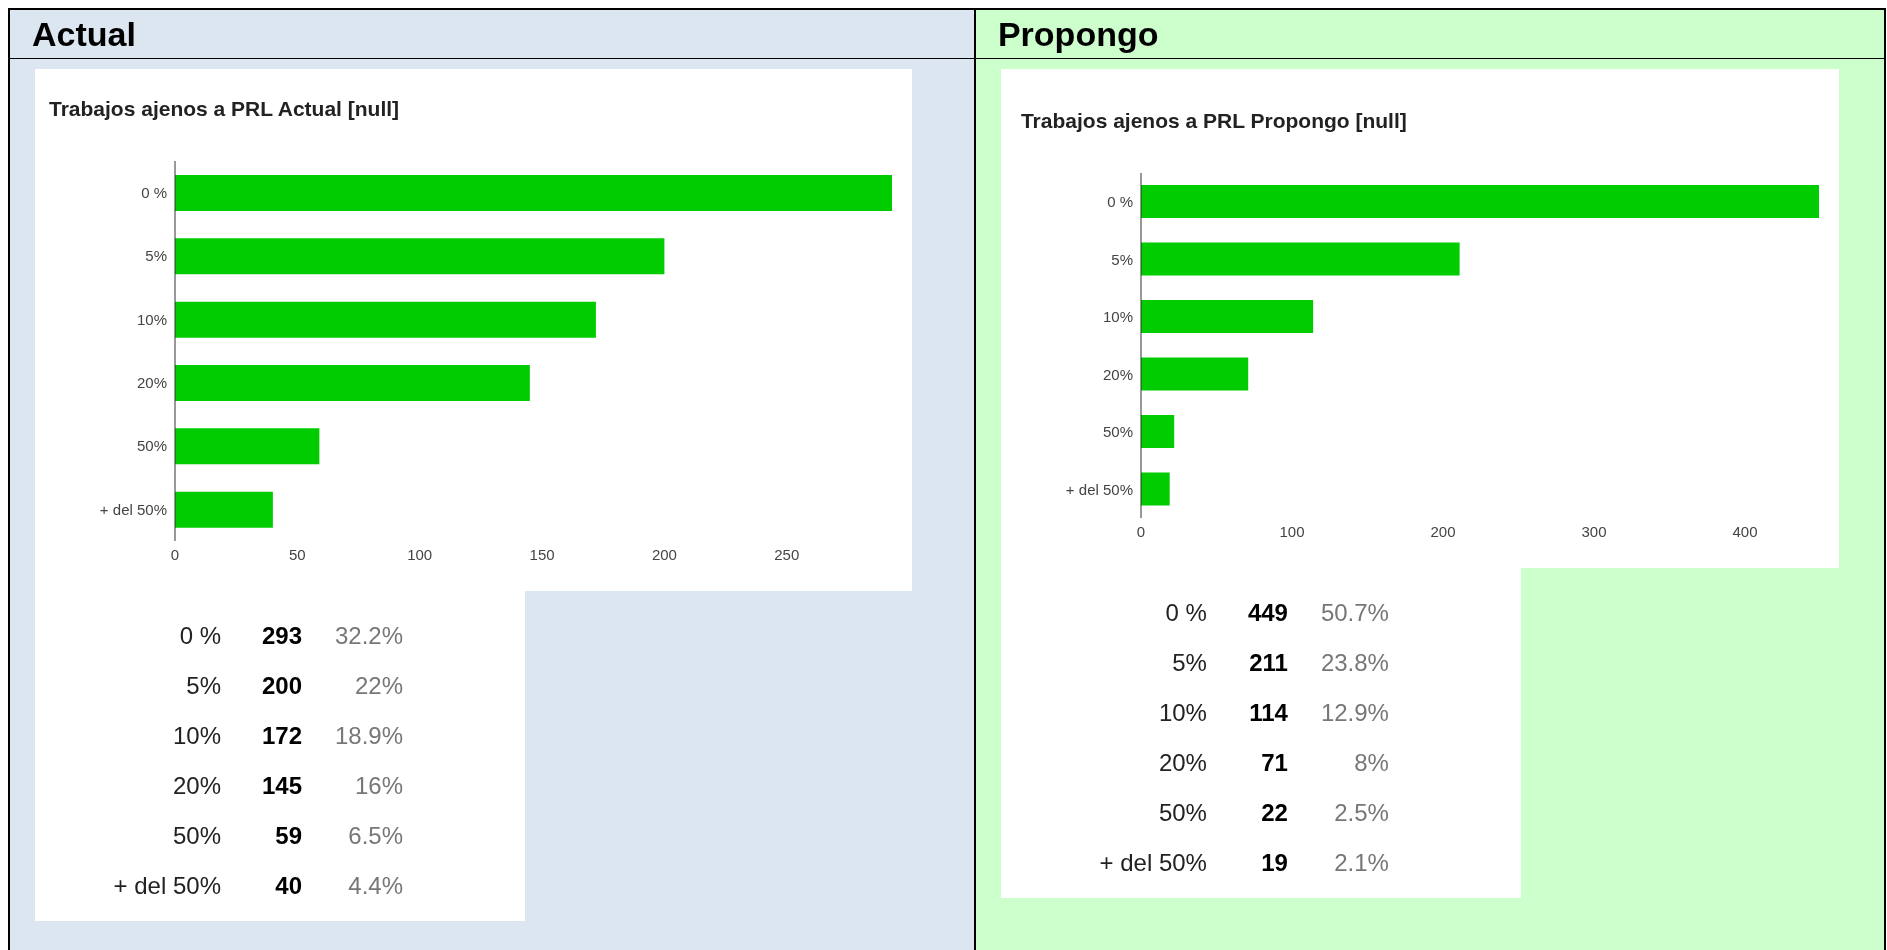 The height and width of the screenshot is (950, 1887). I want to click on text: 32.2%, so click(368, 636).